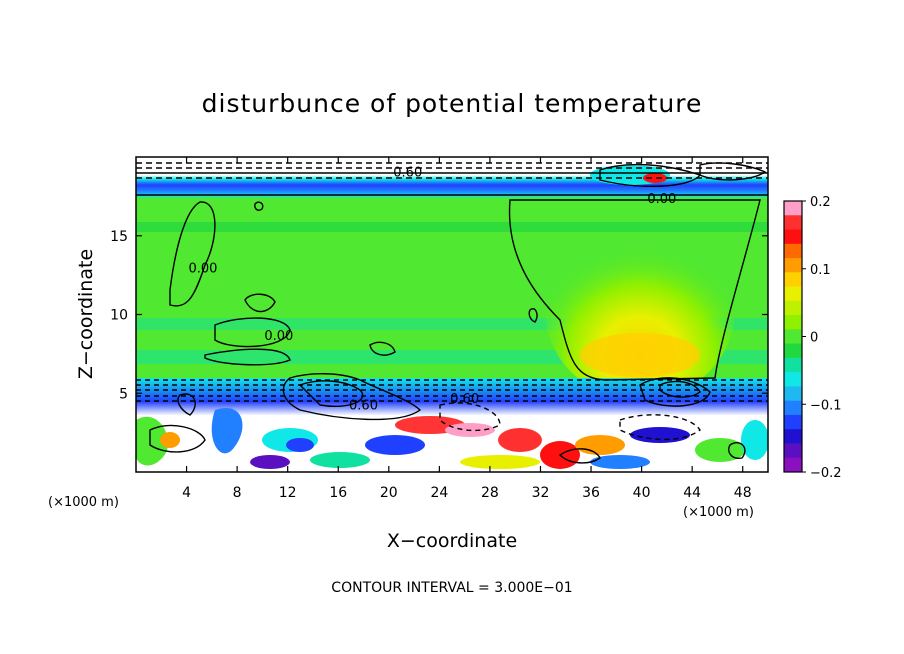 The width and height of the screenshot is (904, 654). Describe the element at coordinates (119, 237) in the screenshot. I see `y-tick-label: 15` at that location.